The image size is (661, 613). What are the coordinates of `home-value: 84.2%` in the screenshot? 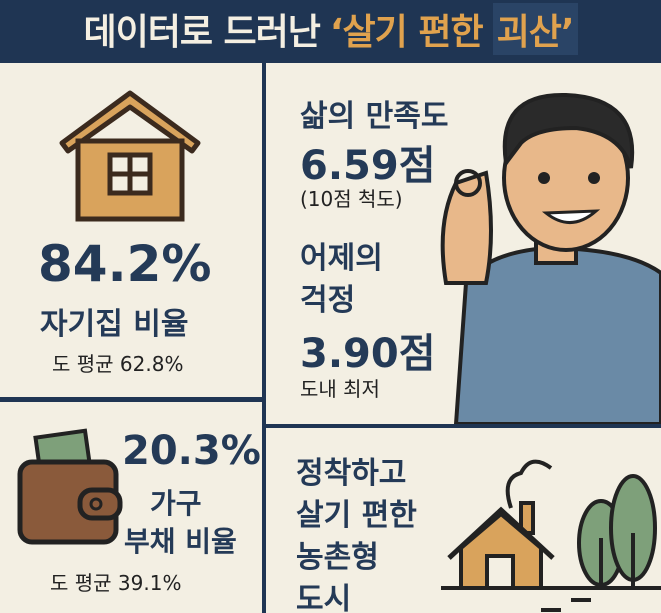 It's located at (125, 264).